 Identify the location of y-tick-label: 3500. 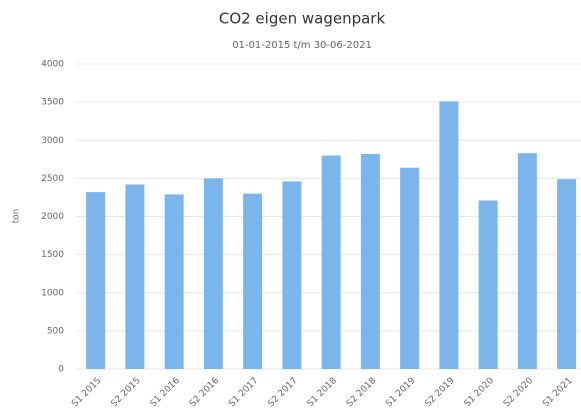
(52, 103).